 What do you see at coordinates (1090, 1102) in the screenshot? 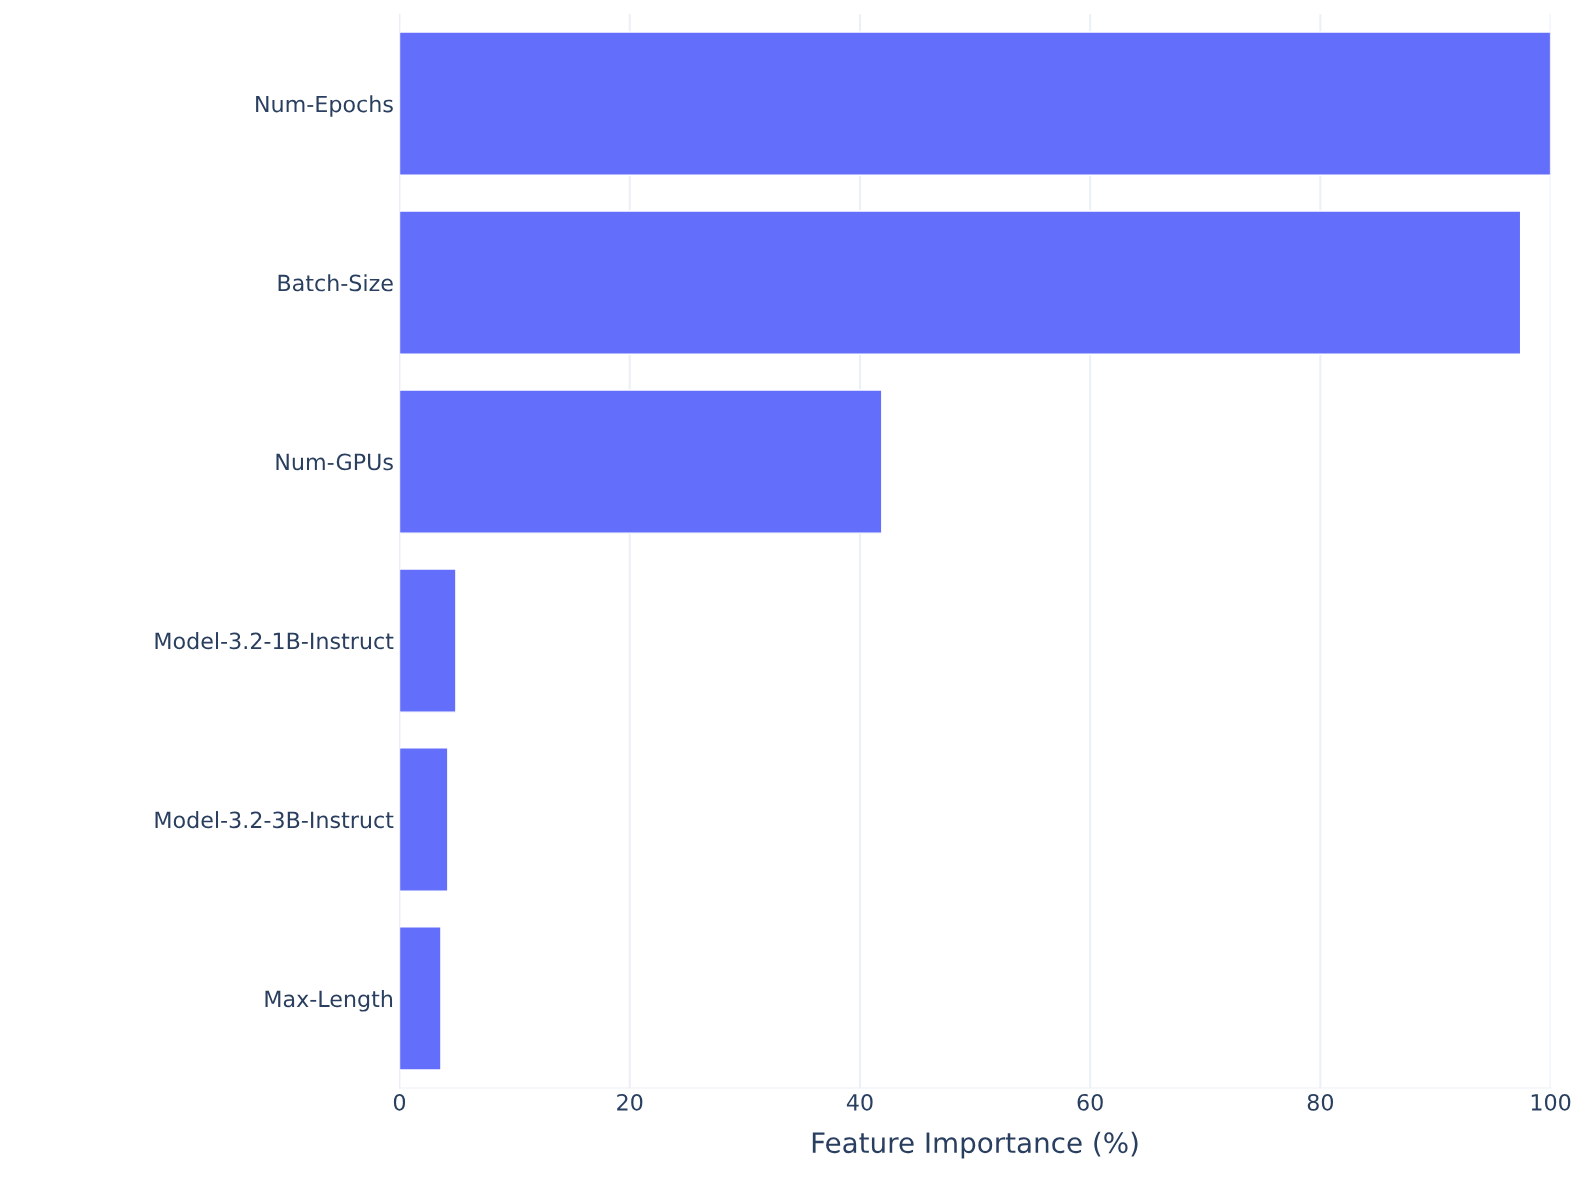
I see `x-tick-label: 60` at bounding box center [1090, 1102].